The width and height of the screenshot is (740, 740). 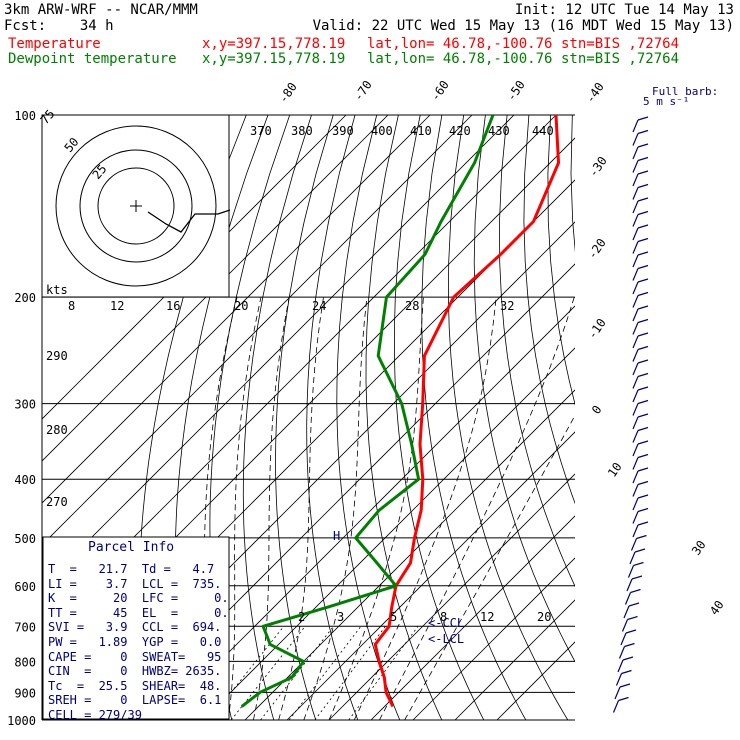 I want to click on parcel-info-row: CAPE = 0 SWEAT= 95, so click(x=135, y=656).